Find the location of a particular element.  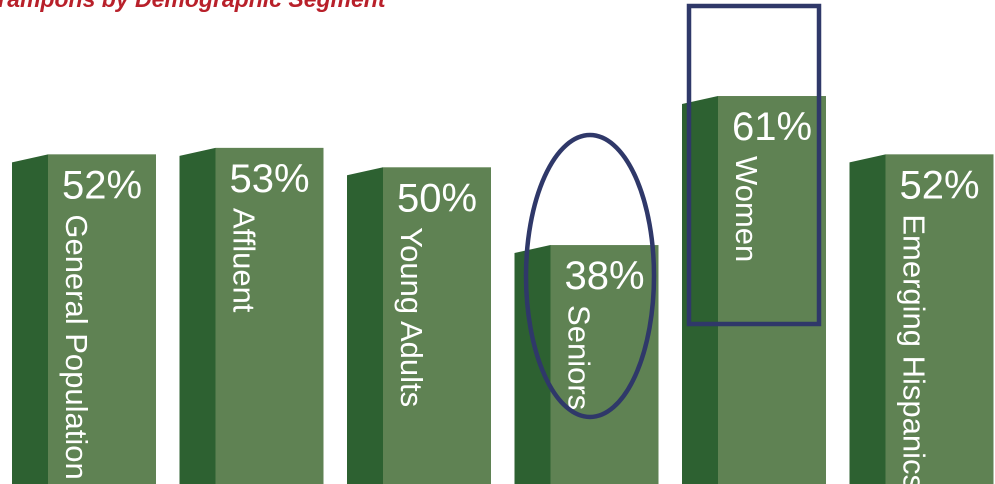

category-label-seniors: Seniors is located at coordinates (579, 357).